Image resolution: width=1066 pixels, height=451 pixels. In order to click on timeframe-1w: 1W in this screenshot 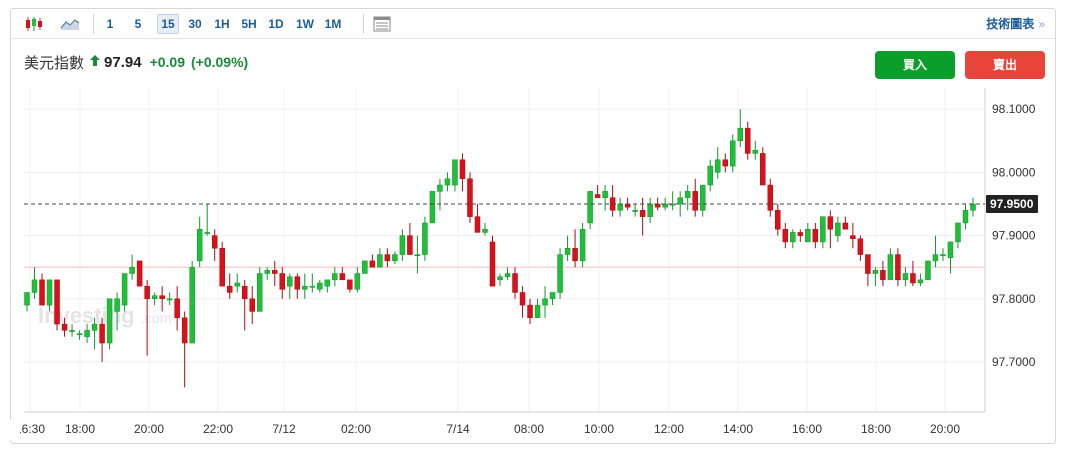, I will do `click(305, 24)`.